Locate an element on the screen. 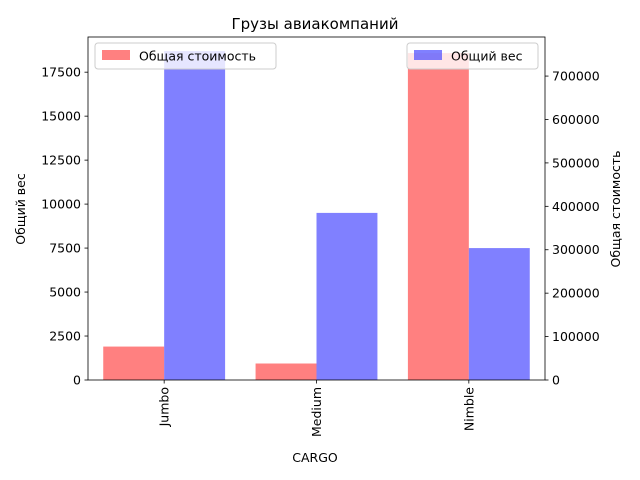 The width and height of the screenshot is (640, 480). left-tick-label: 15000 is located at coordinates (61, 116).